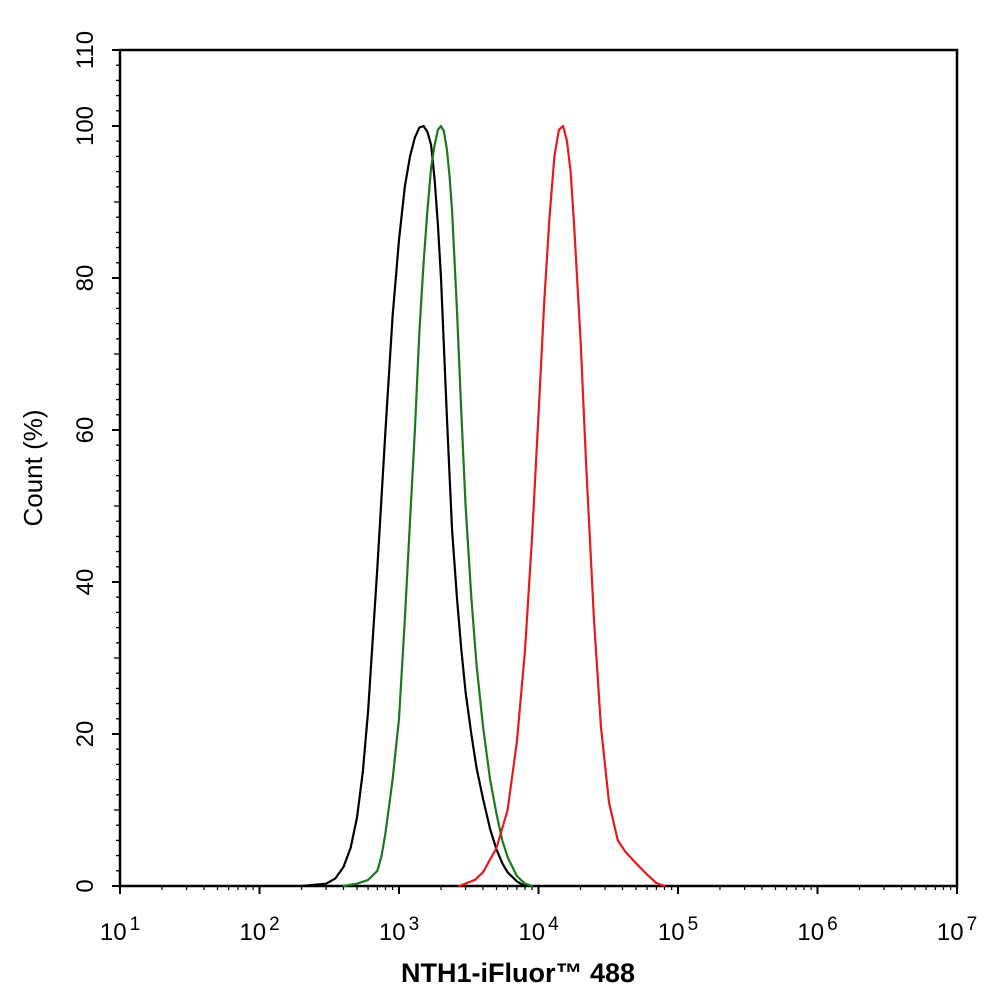 The image size is (994, 1002). I want to click on x-axis-title: NTH1-iFluor™ 488, so click(518, 973).